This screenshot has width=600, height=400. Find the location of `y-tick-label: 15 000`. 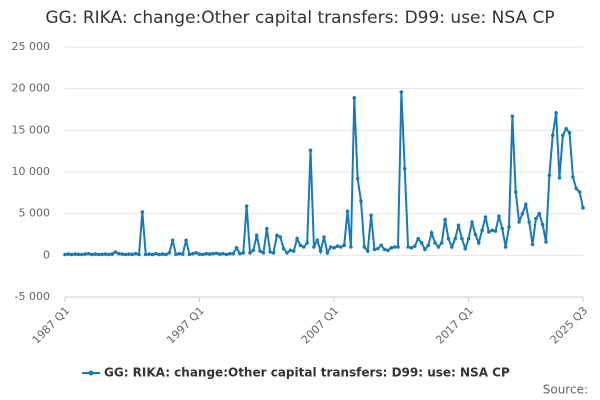

y-tick-label: 15 000 is located at coordinates (31, 129).